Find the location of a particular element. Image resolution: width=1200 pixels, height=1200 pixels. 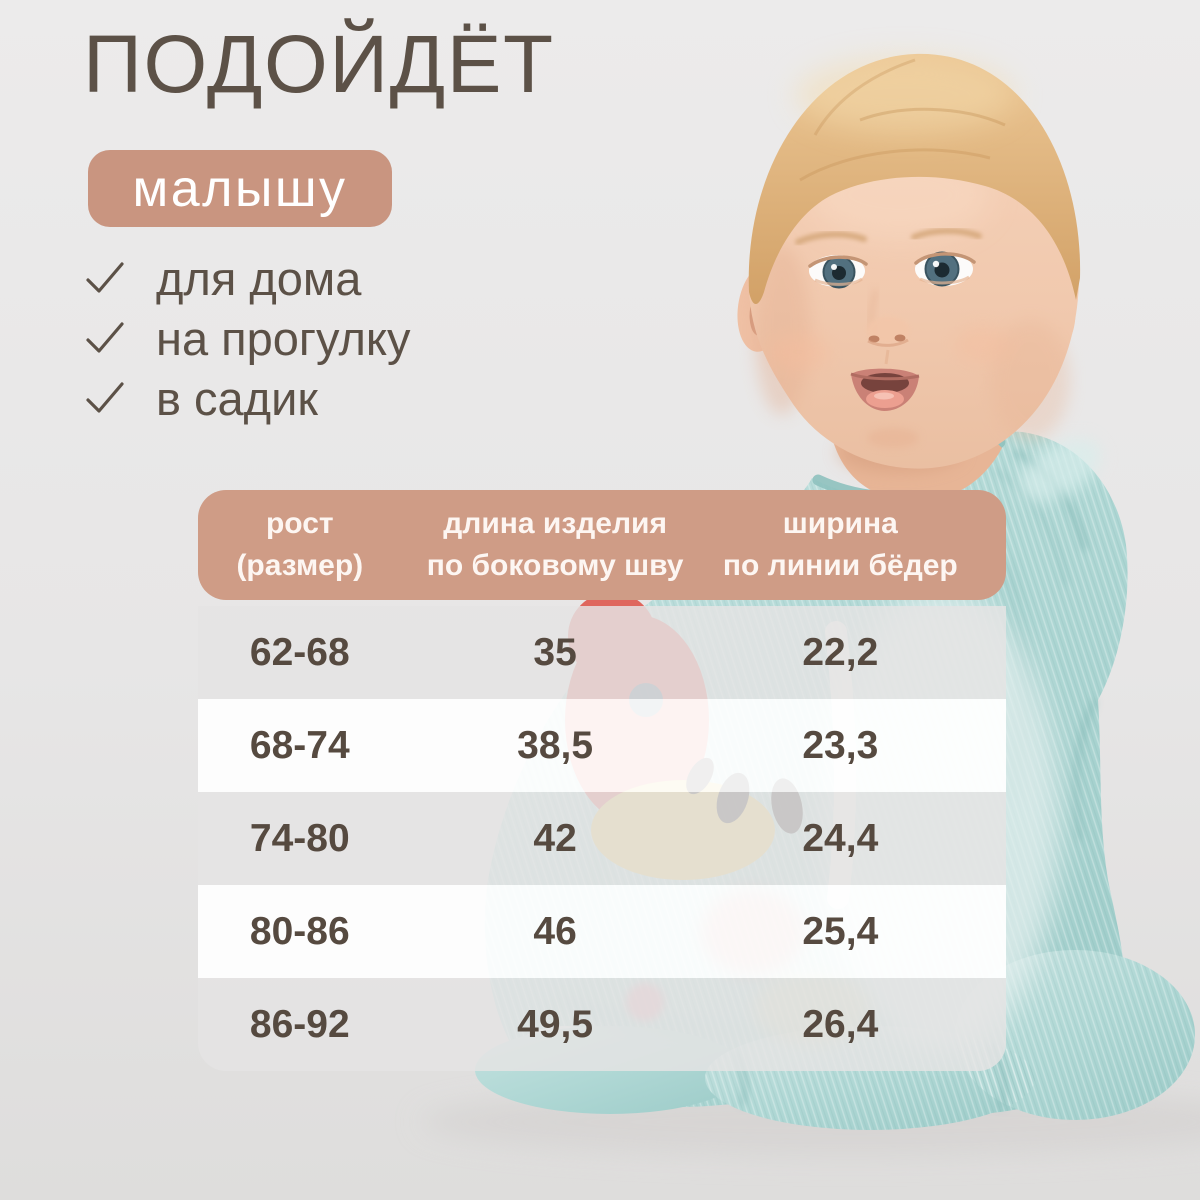

feature-item: в садик is located at coordinates (247, 398).